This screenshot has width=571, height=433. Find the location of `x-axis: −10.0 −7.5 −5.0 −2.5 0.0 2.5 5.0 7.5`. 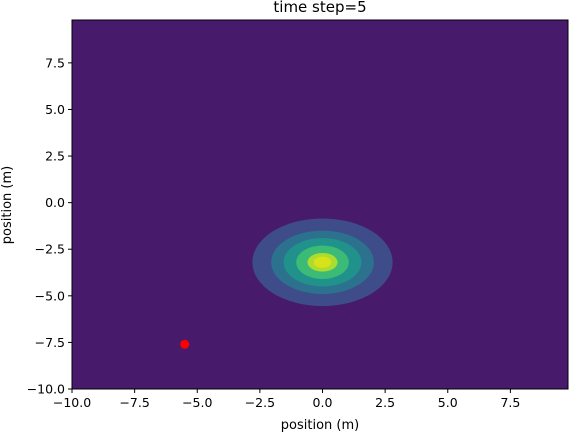

x-axis: −10.0 −7.5 −5.0 −2.5 0.0 2.5 5.0 7.5 is located at coordinates (286, 399).